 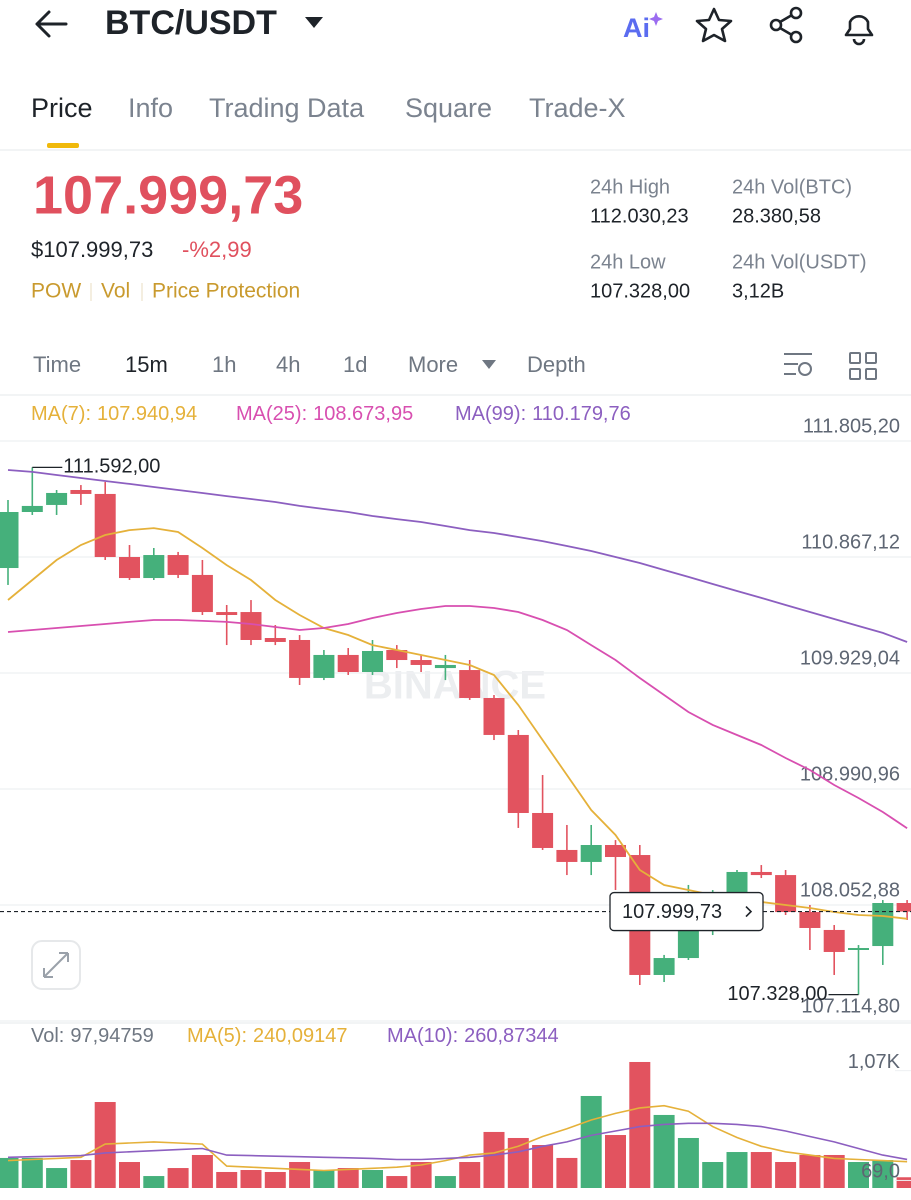 What do you see at coordinates (489, 364) in the screenshot?
I see `more-caret` at bounding box center [489, 364].